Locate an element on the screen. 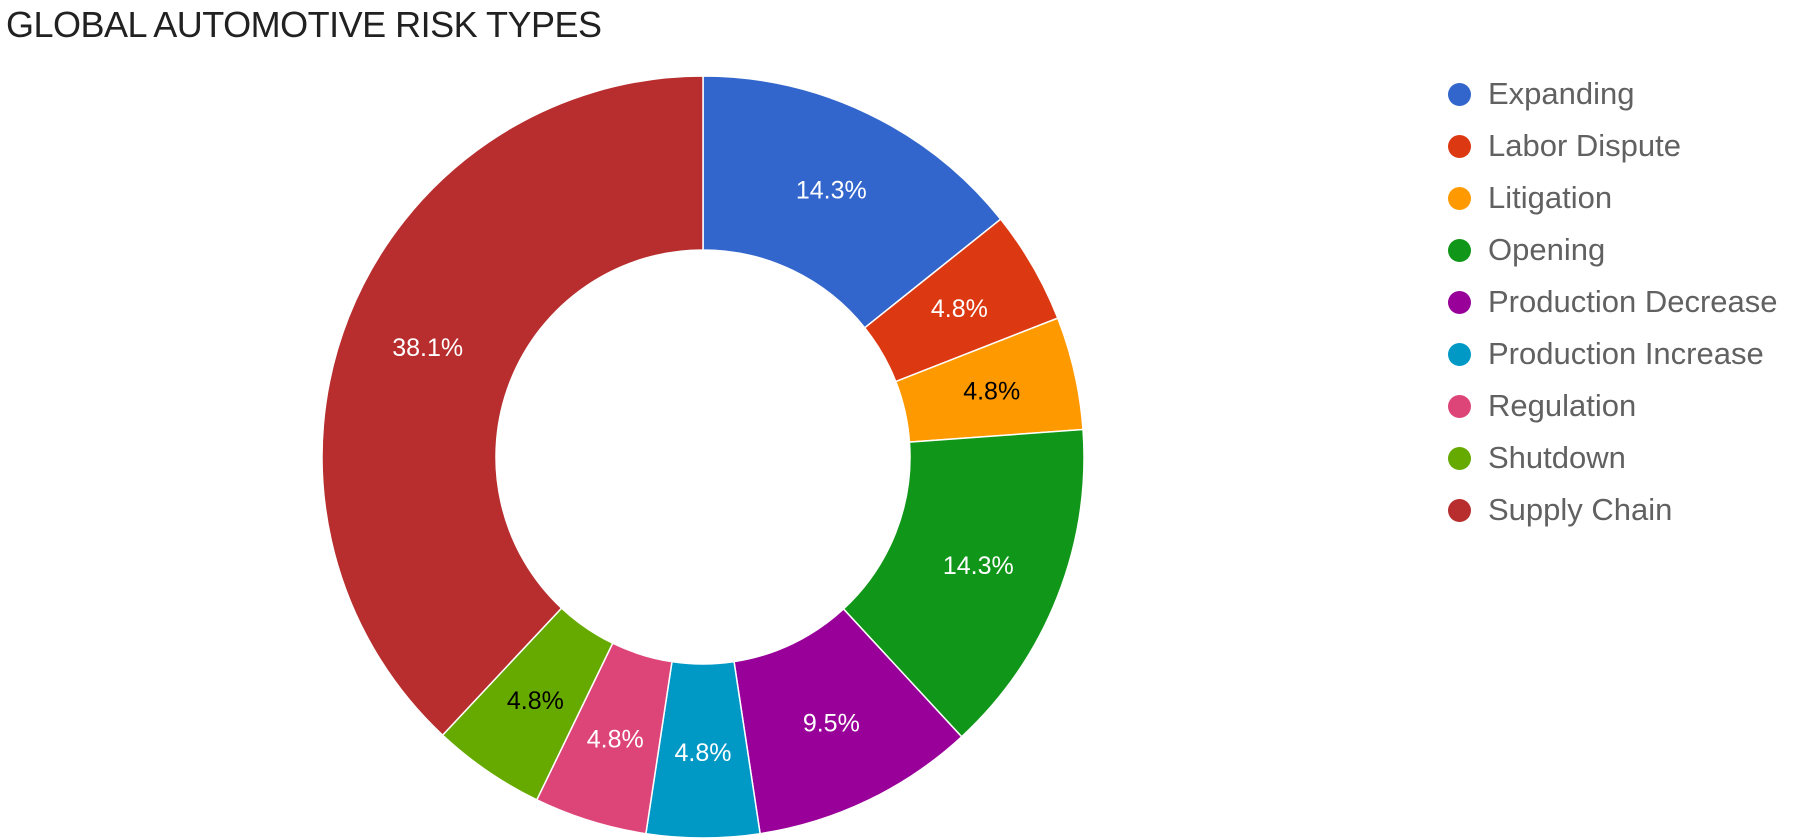 The width and height of the screenshot is (1798, 840). slice-label: 9.5% is located at coordinates (831, 724).